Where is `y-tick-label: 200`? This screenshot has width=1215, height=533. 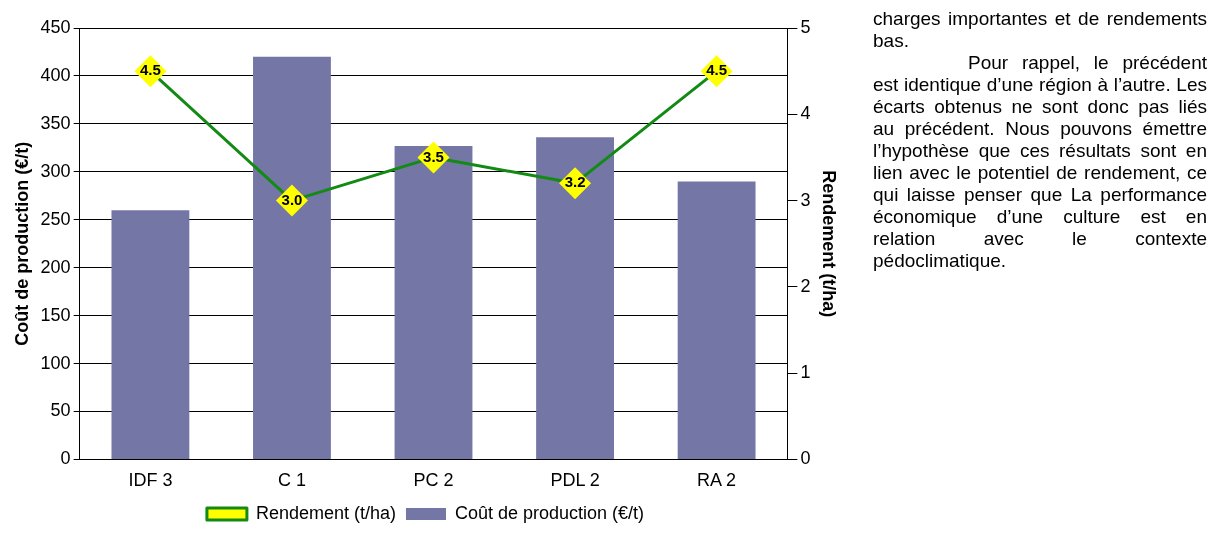 y-tick-label: 200 is located at coordinates (55, 266).